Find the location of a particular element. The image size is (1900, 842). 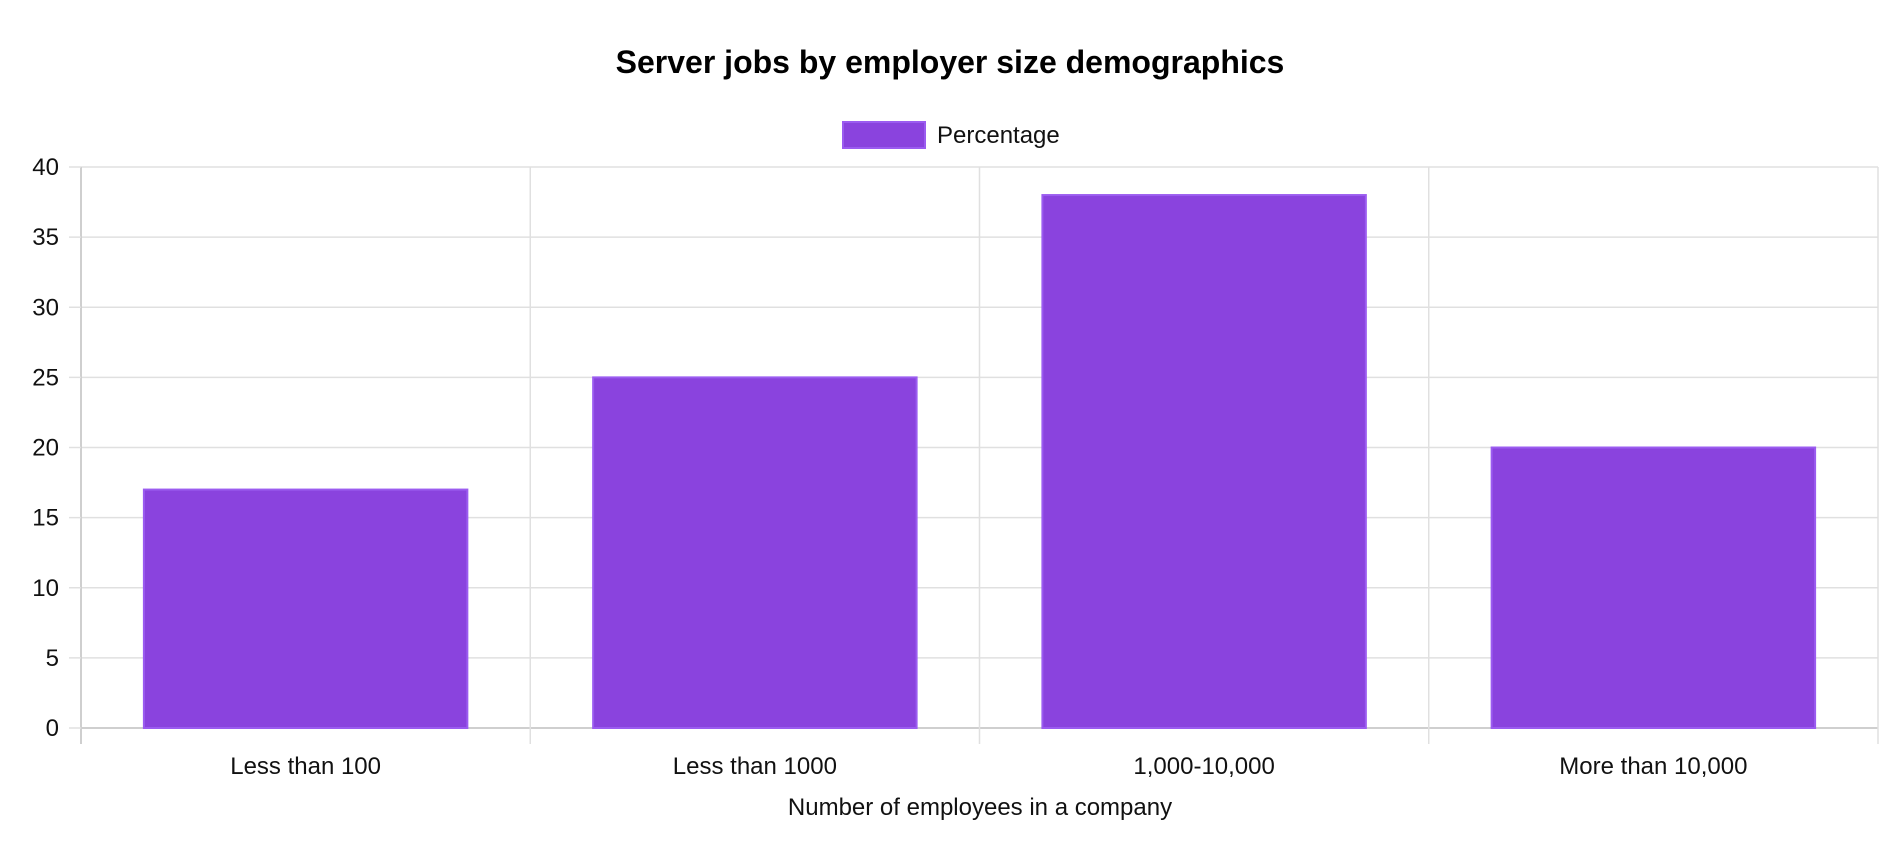

legend-label-percentage: Percentage is located at coordinates (998, 135).